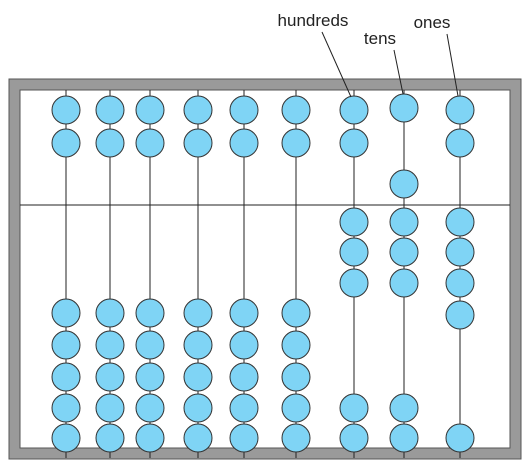 The height and width of the screenshot is (467, 530). What do you see at coordinates (398, 72) in the screenshot?
I see `pointer-tens` at bounding box center [398, 72].